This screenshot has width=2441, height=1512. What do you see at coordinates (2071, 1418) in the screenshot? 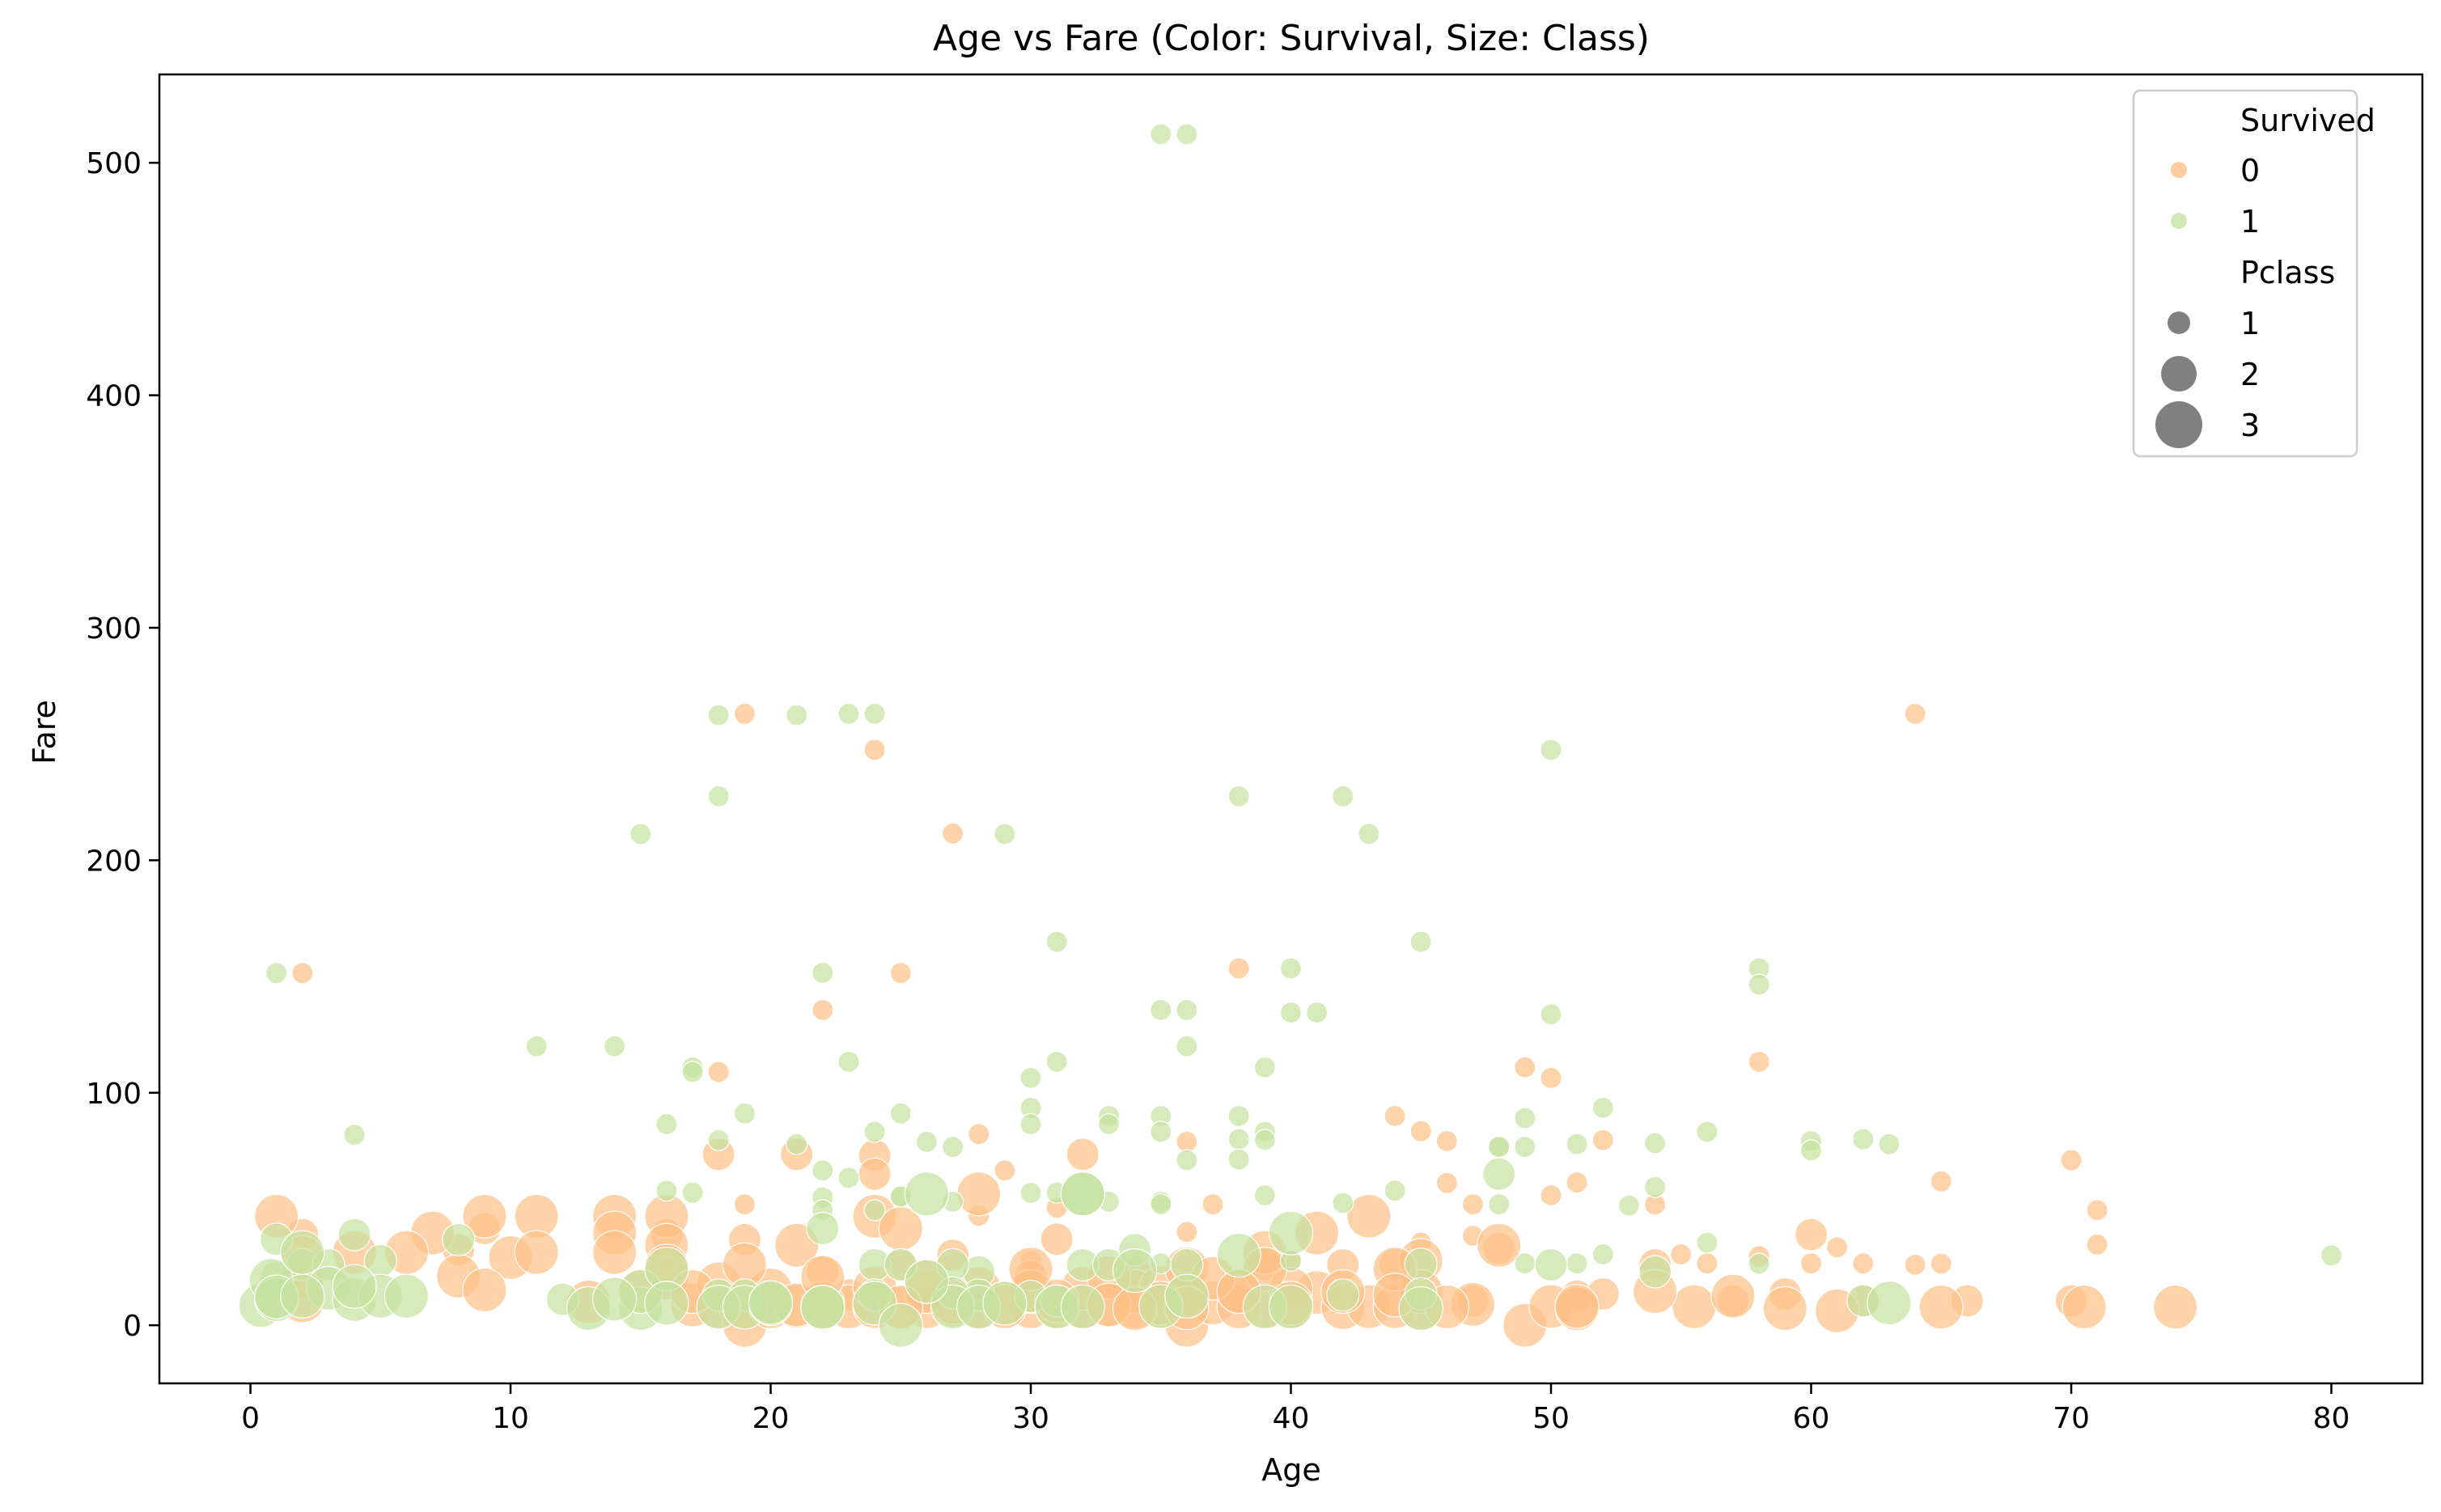
I see `x-tick-label: 70` at bounding box center [2071, 1418].